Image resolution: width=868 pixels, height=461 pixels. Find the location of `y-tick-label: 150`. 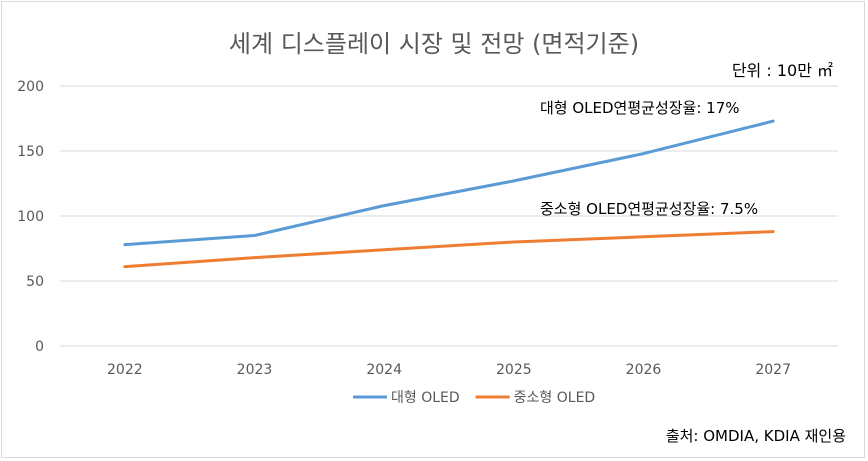

y-tick-label: 150 is located at coordinates (30, 152).